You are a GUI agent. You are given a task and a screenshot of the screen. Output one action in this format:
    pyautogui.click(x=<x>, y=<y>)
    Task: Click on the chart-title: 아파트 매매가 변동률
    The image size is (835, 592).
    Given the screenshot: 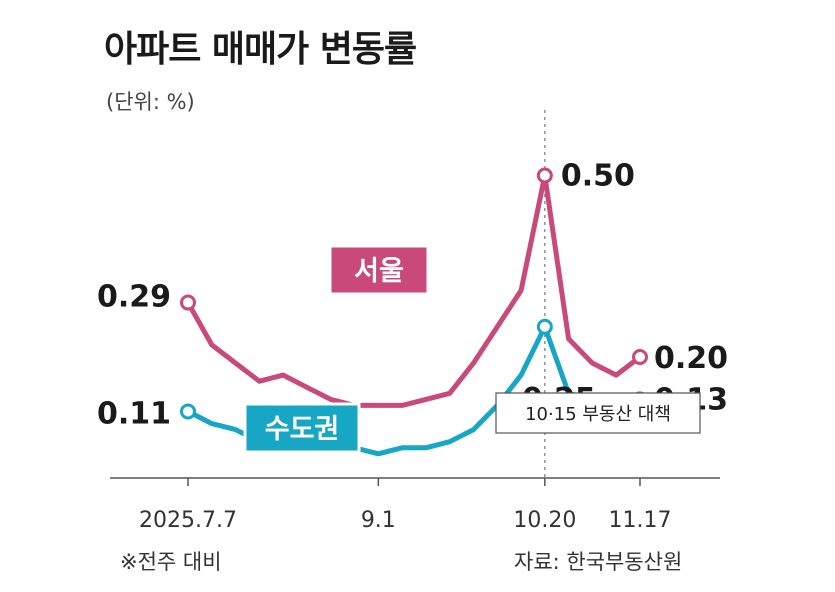 What is the action you would take?
    pyautogui.click(x=260, y=49)
    